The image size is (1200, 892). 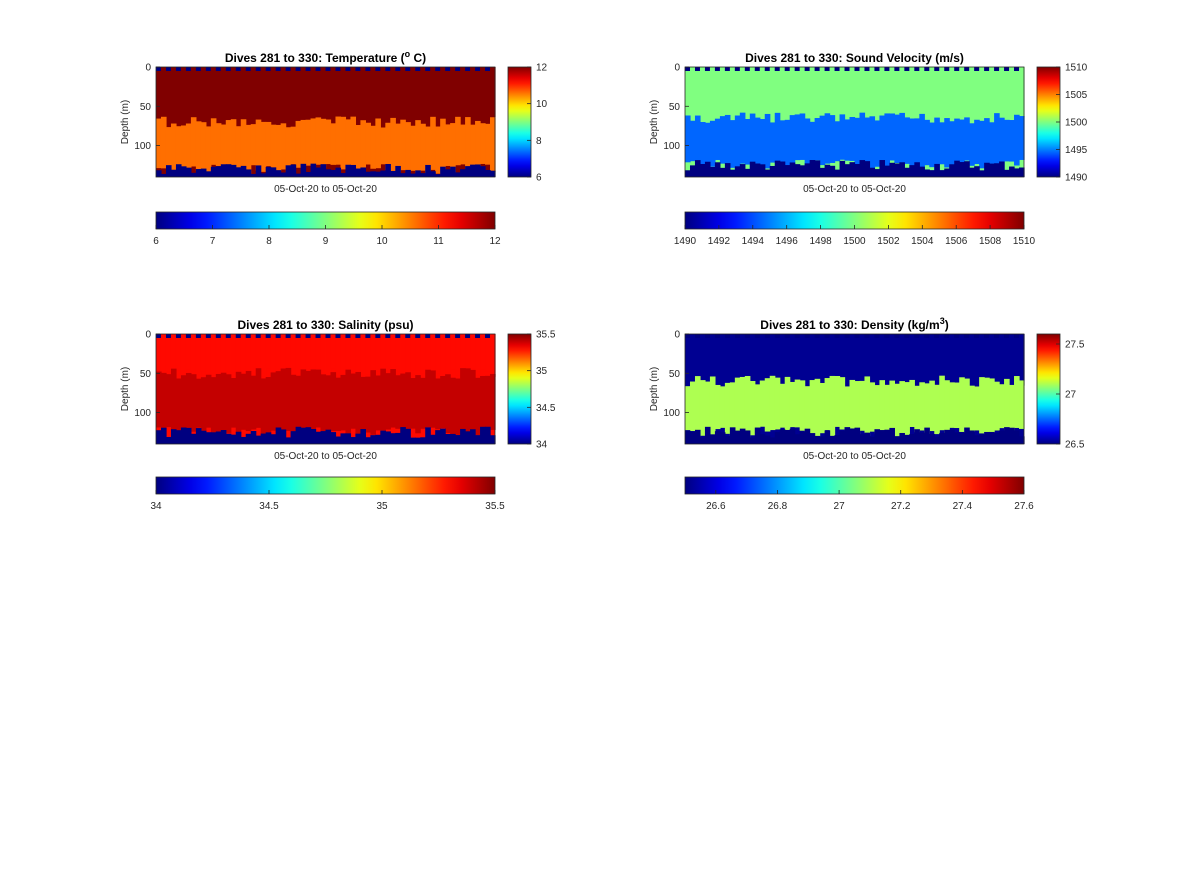 What do you see at coordinates (156, 506) in the screenshot?
I see `horizontal-colorbar-tick-label: 34` at bounding box center [156, 506].